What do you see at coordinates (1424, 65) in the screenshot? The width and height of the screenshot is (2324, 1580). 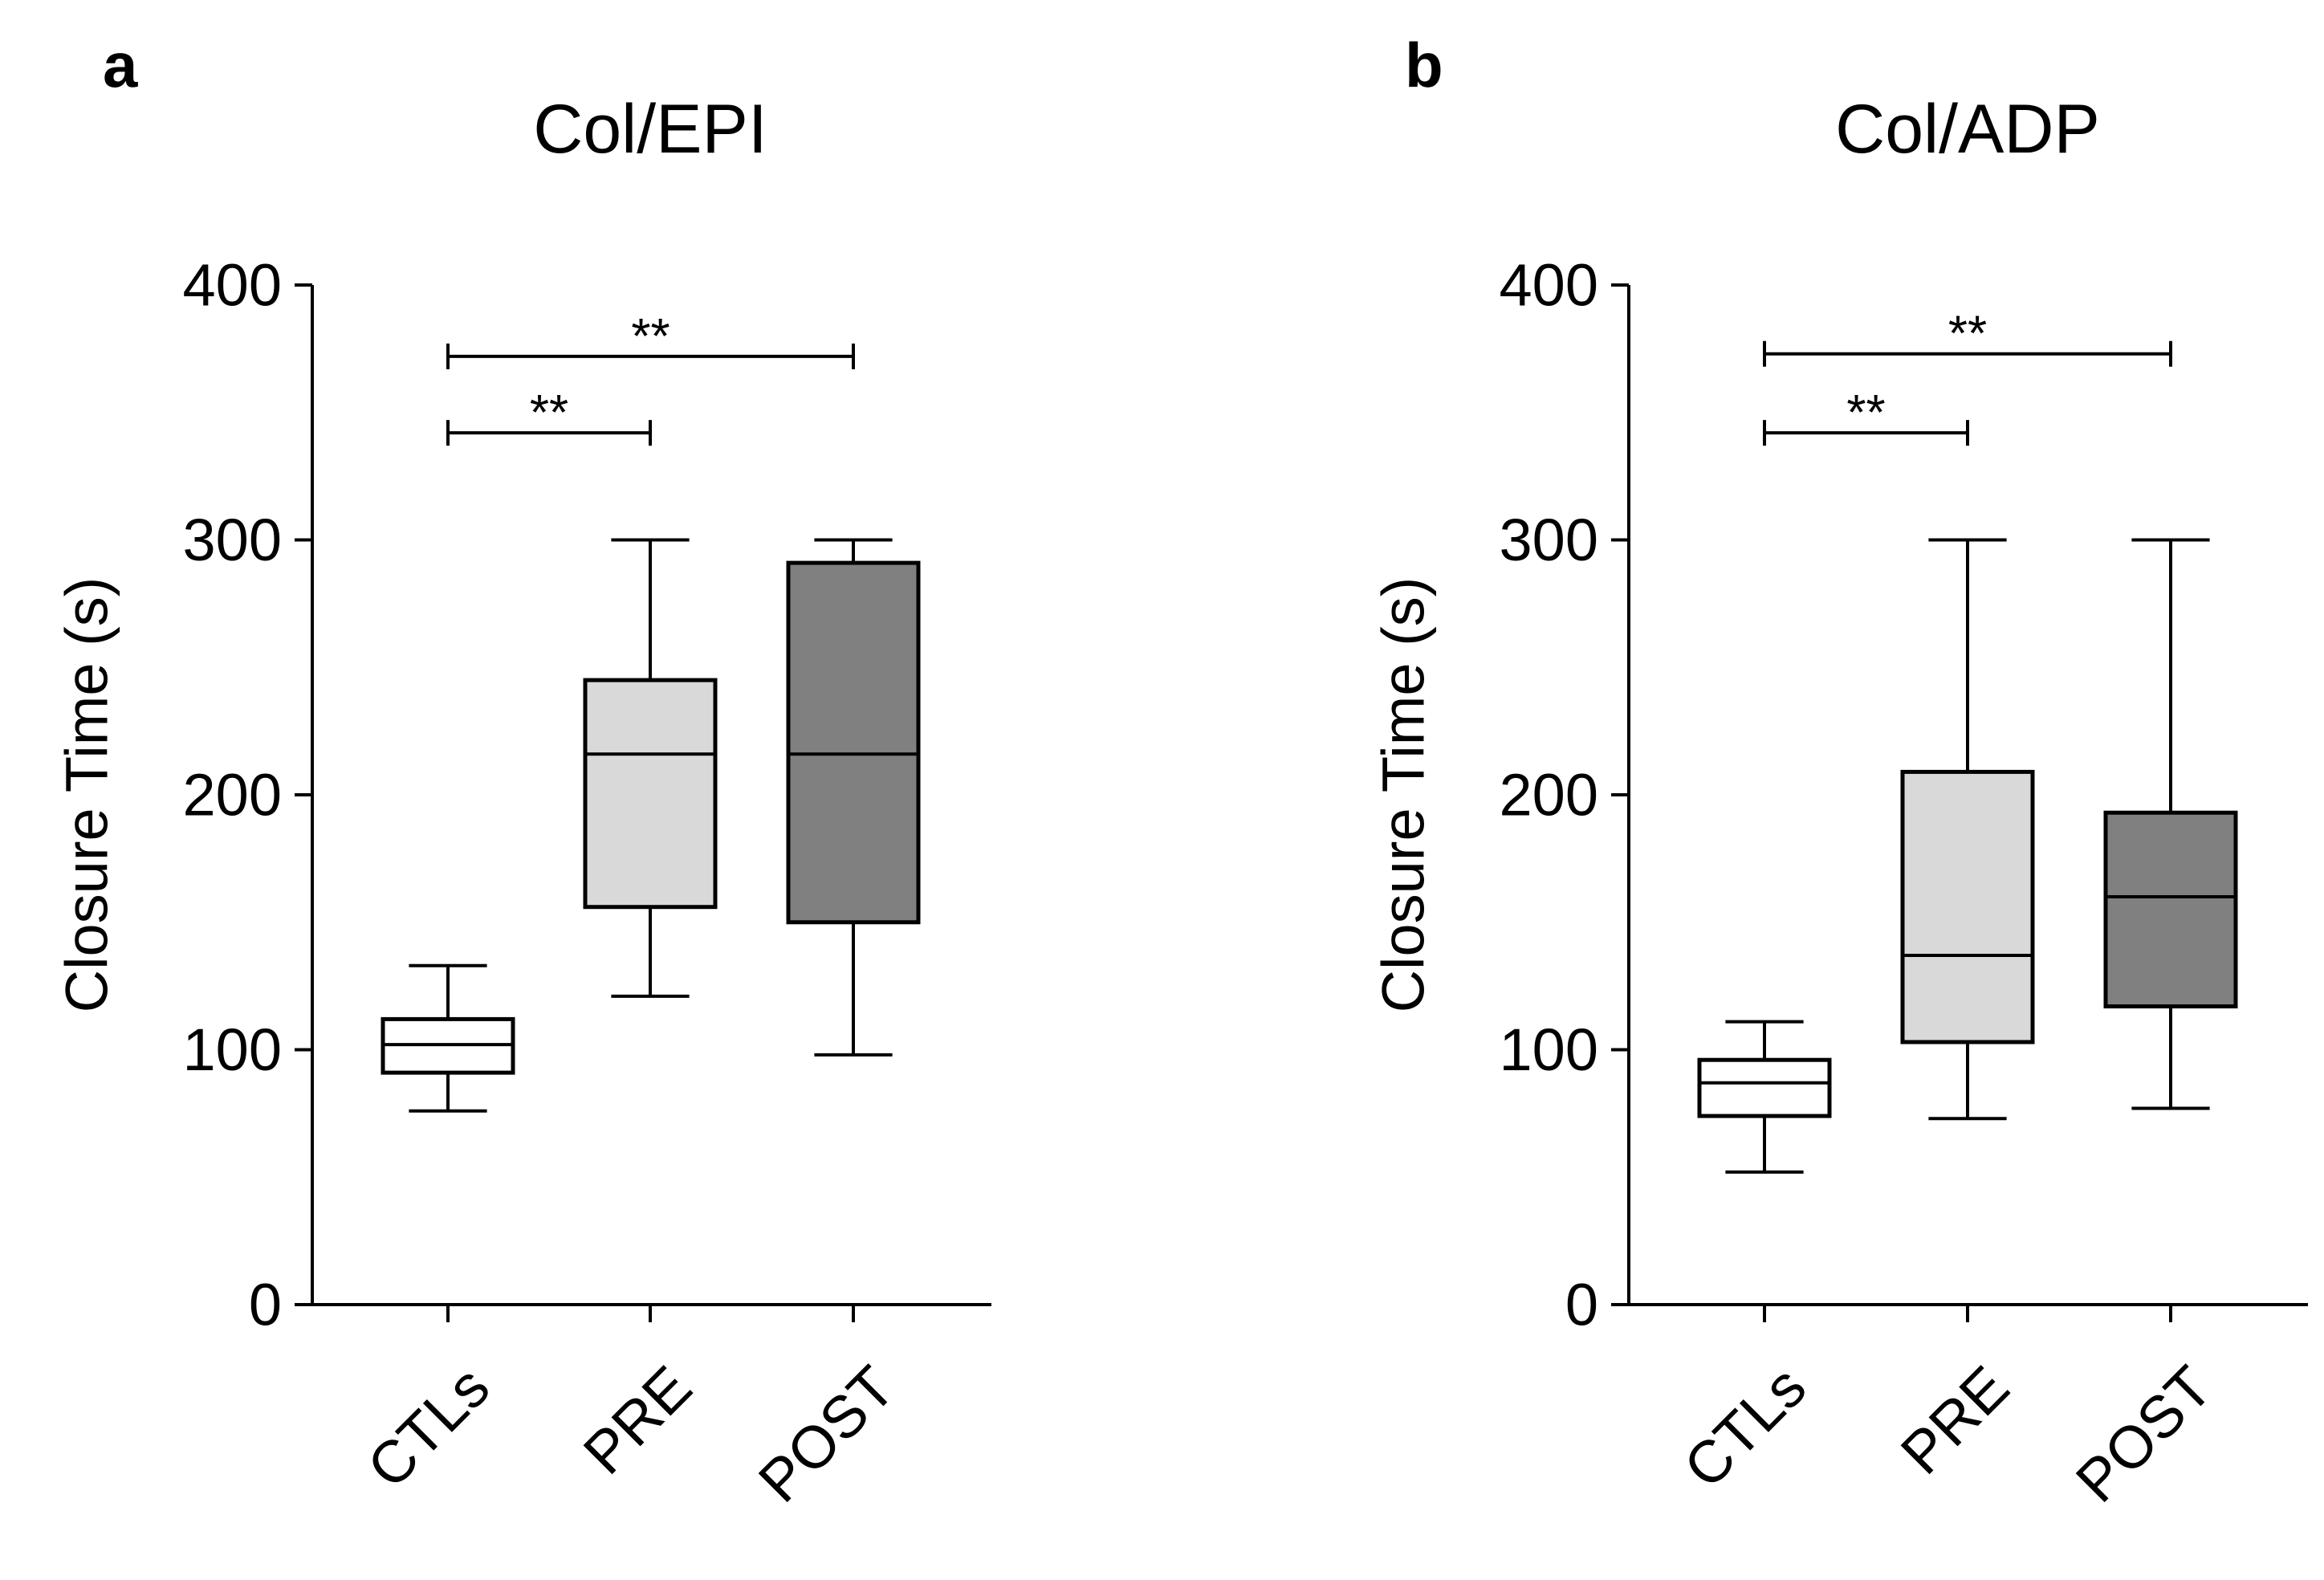 I see `panel-letter: b` at bounding box center [1424, 65].